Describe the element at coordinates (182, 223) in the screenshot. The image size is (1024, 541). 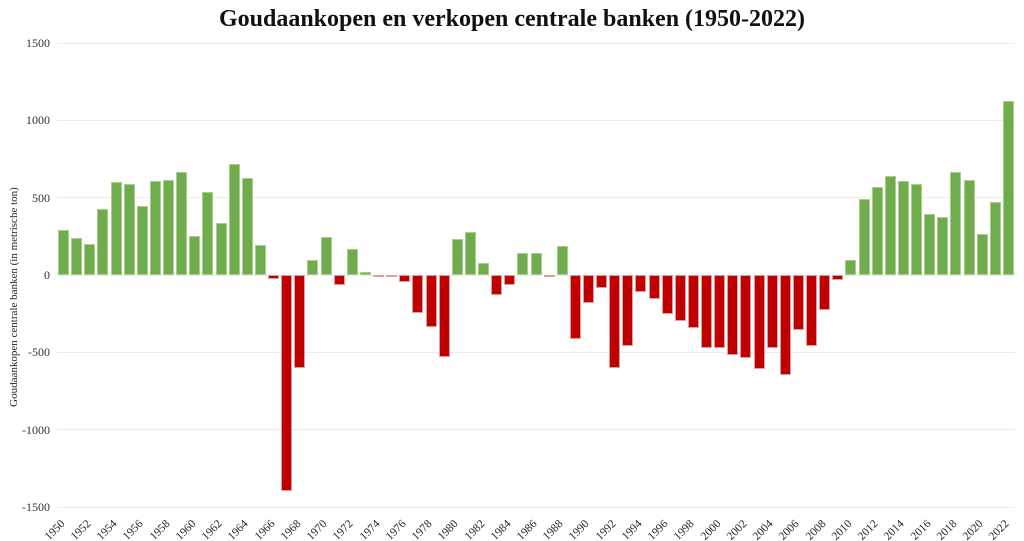
I see `bar-1959` at that location.